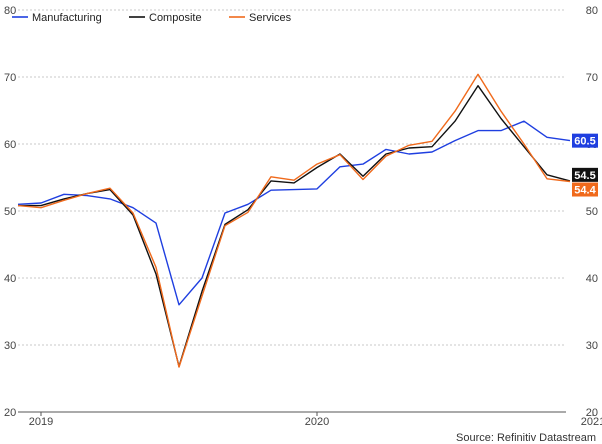  I want to click on end-value-labels: 60.5 54.5 54.4, so click(585, 165).